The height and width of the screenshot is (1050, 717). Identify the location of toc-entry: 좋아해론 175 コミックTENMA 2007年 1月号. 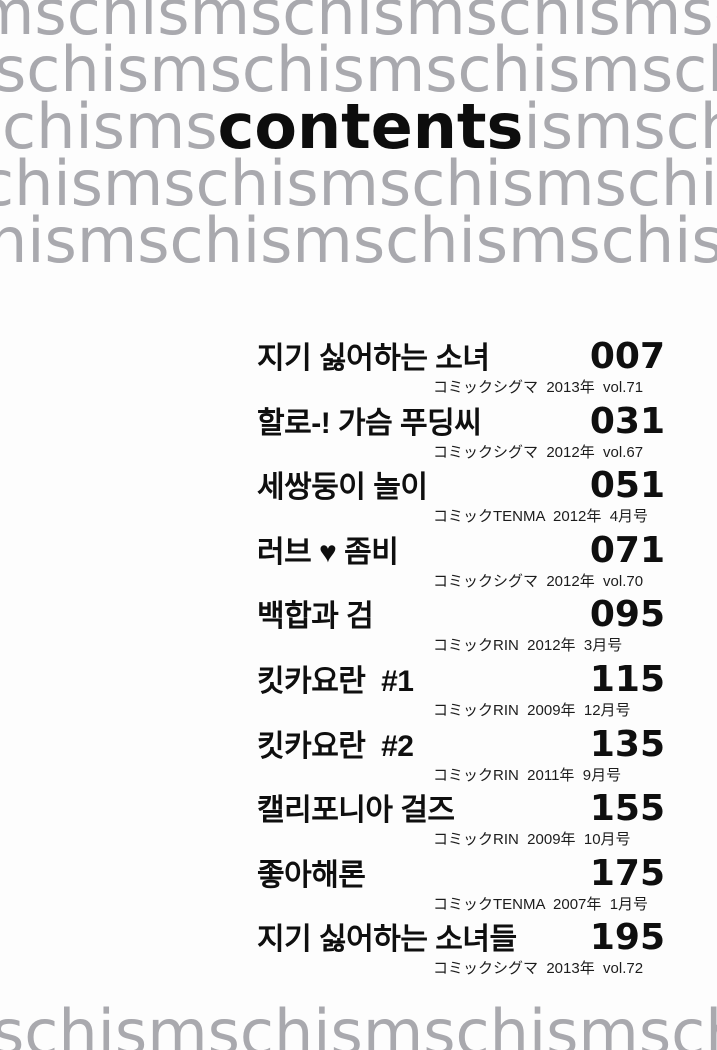
(461, 885).